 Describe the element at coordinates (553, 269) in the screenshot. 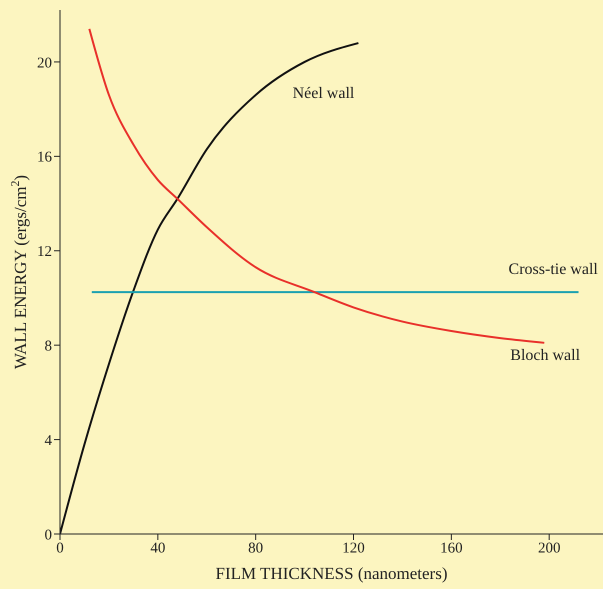

I see `series-label: Cross-tie wall` at that location.